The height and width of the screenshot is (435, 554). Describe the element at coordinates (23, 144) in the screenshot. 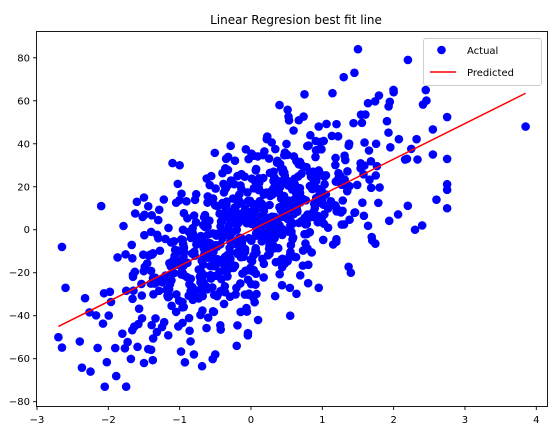

I see `y-tick-label: 40` at that location.